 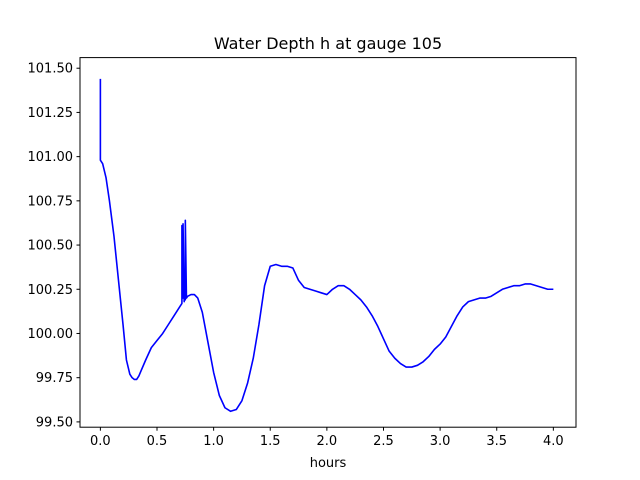 What do you see at coordinates (213, 441) in the screenshot?
I see `x-tick-label: 1.0` at bounding box center [213, 441].